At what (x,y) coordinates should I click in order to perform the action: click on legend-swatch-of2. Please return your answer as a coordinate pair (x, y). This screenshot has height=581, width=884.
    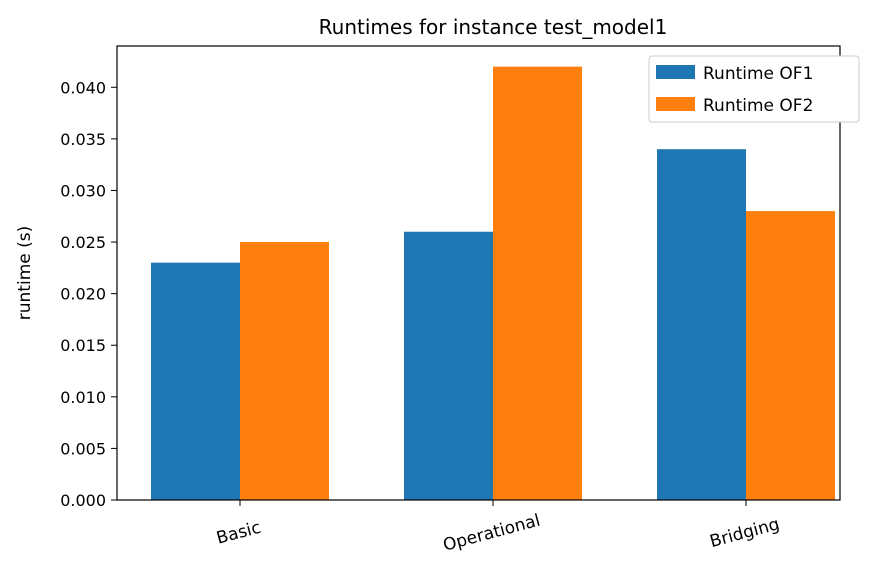
    Looking at the image, I should click on (675, 104).